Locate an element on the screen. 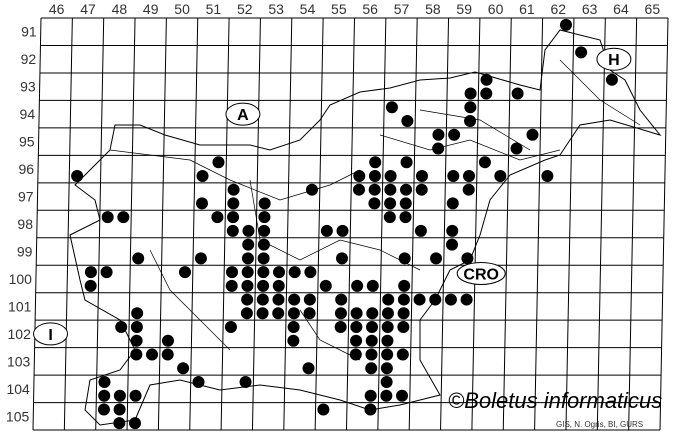  column-label: 56 is located at coordinates (370, 9).